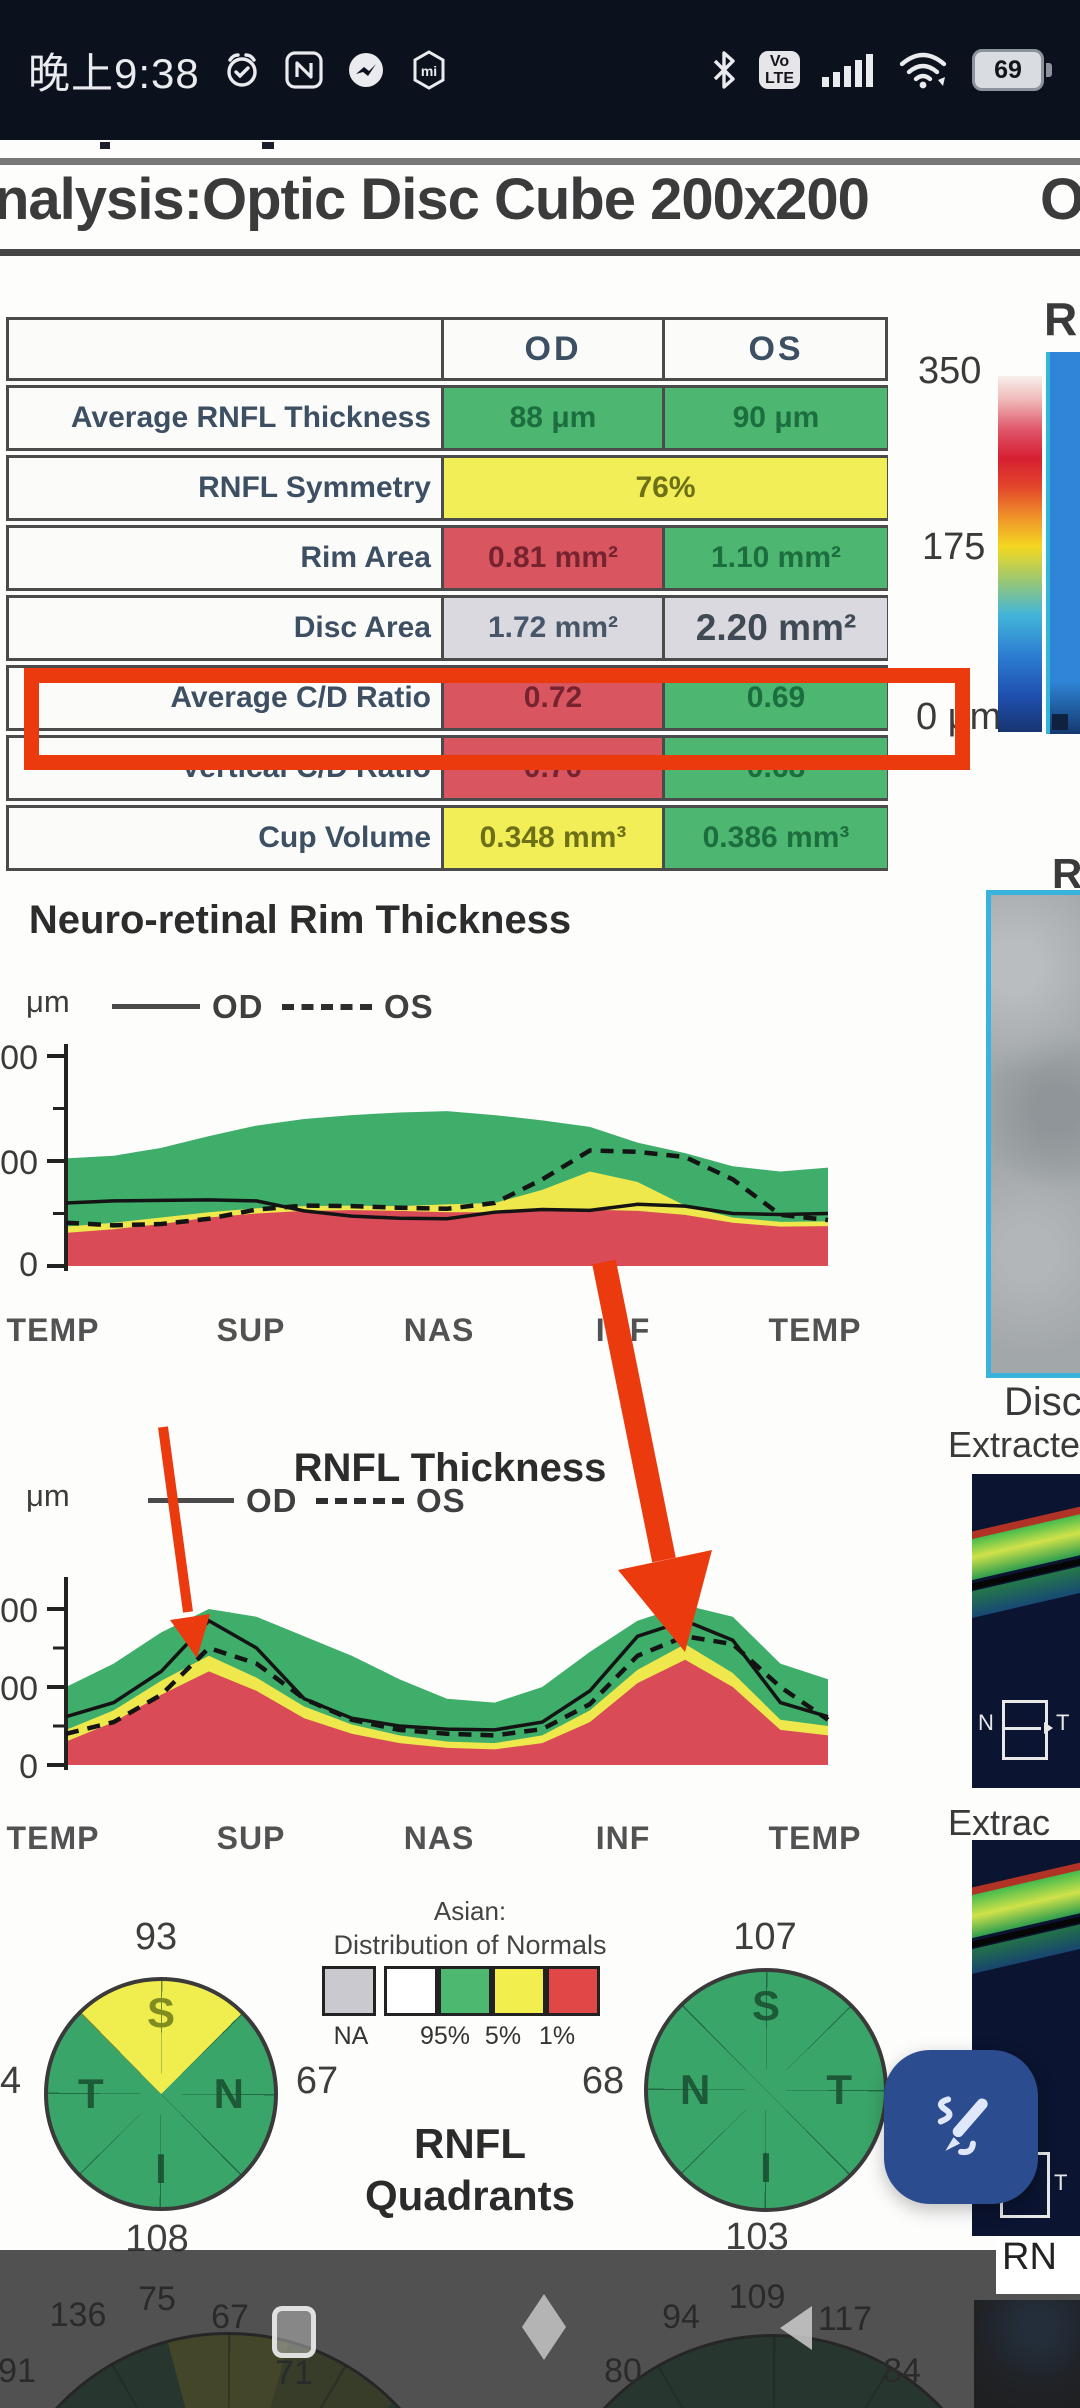 Image resolution: width=1080 pixels, height=2408 pixels. Describe the element at coordinates (1060, 199) in the screenshot. I see `report-title-fragment: O` at that location.